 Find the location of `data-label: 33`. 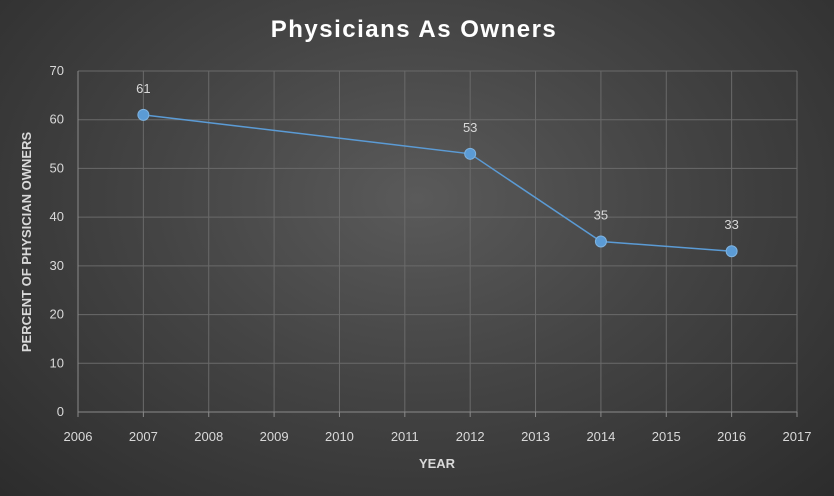

data-label: 33 is located at coordinates (731, 224).